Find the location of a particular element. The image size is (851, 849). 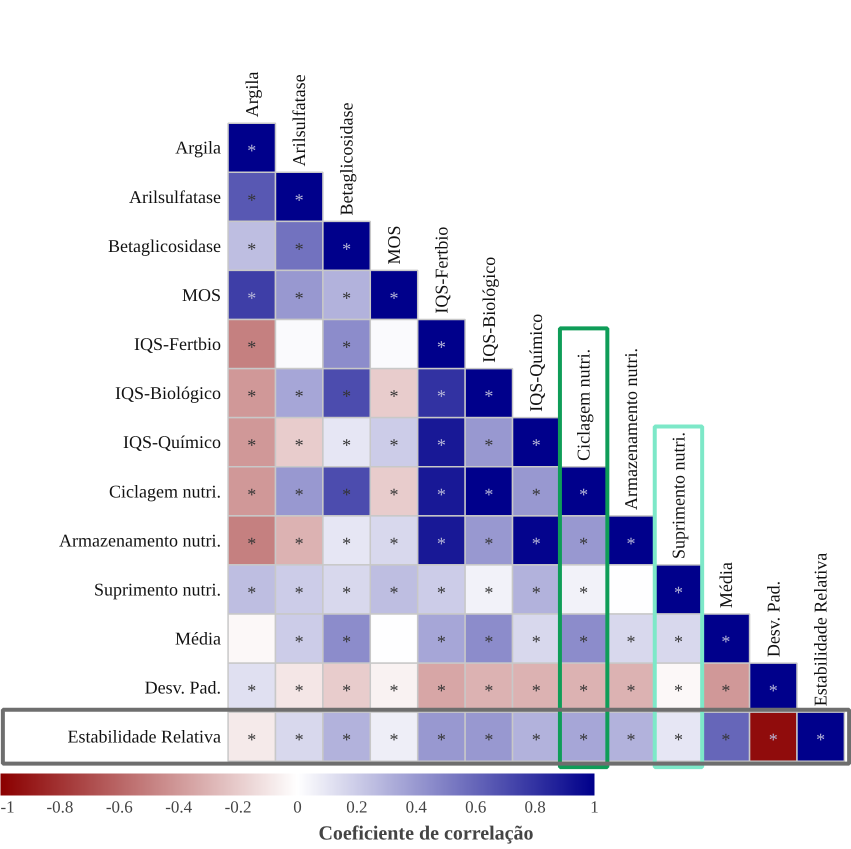

color-bar-label: 0.4 is located at coordinates (417, 807).